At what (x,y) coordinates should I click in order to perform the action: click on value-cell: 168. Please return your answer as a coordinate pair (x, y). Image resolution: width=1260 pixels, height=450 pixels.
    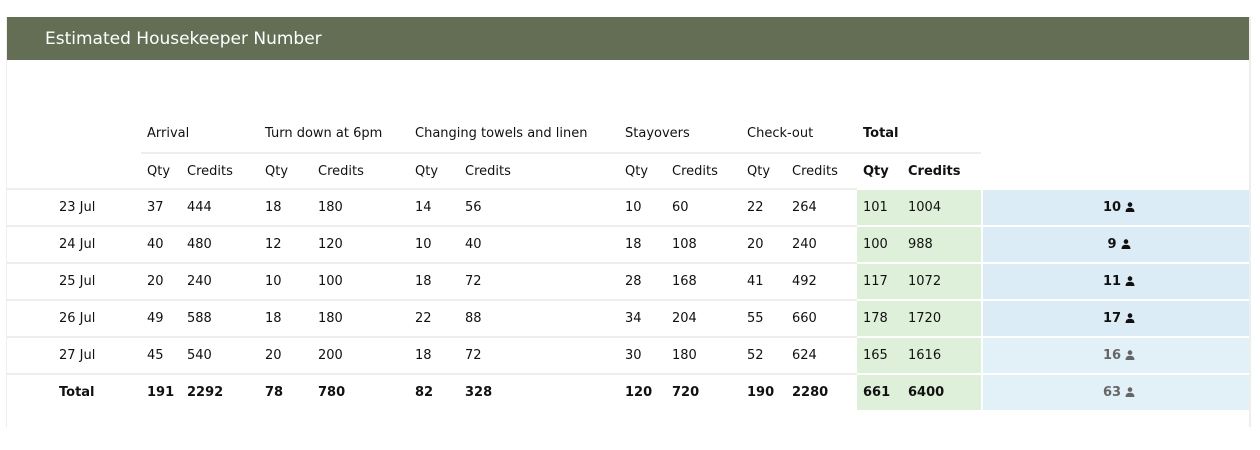
    Looking at the image, I should click on (703, 280).